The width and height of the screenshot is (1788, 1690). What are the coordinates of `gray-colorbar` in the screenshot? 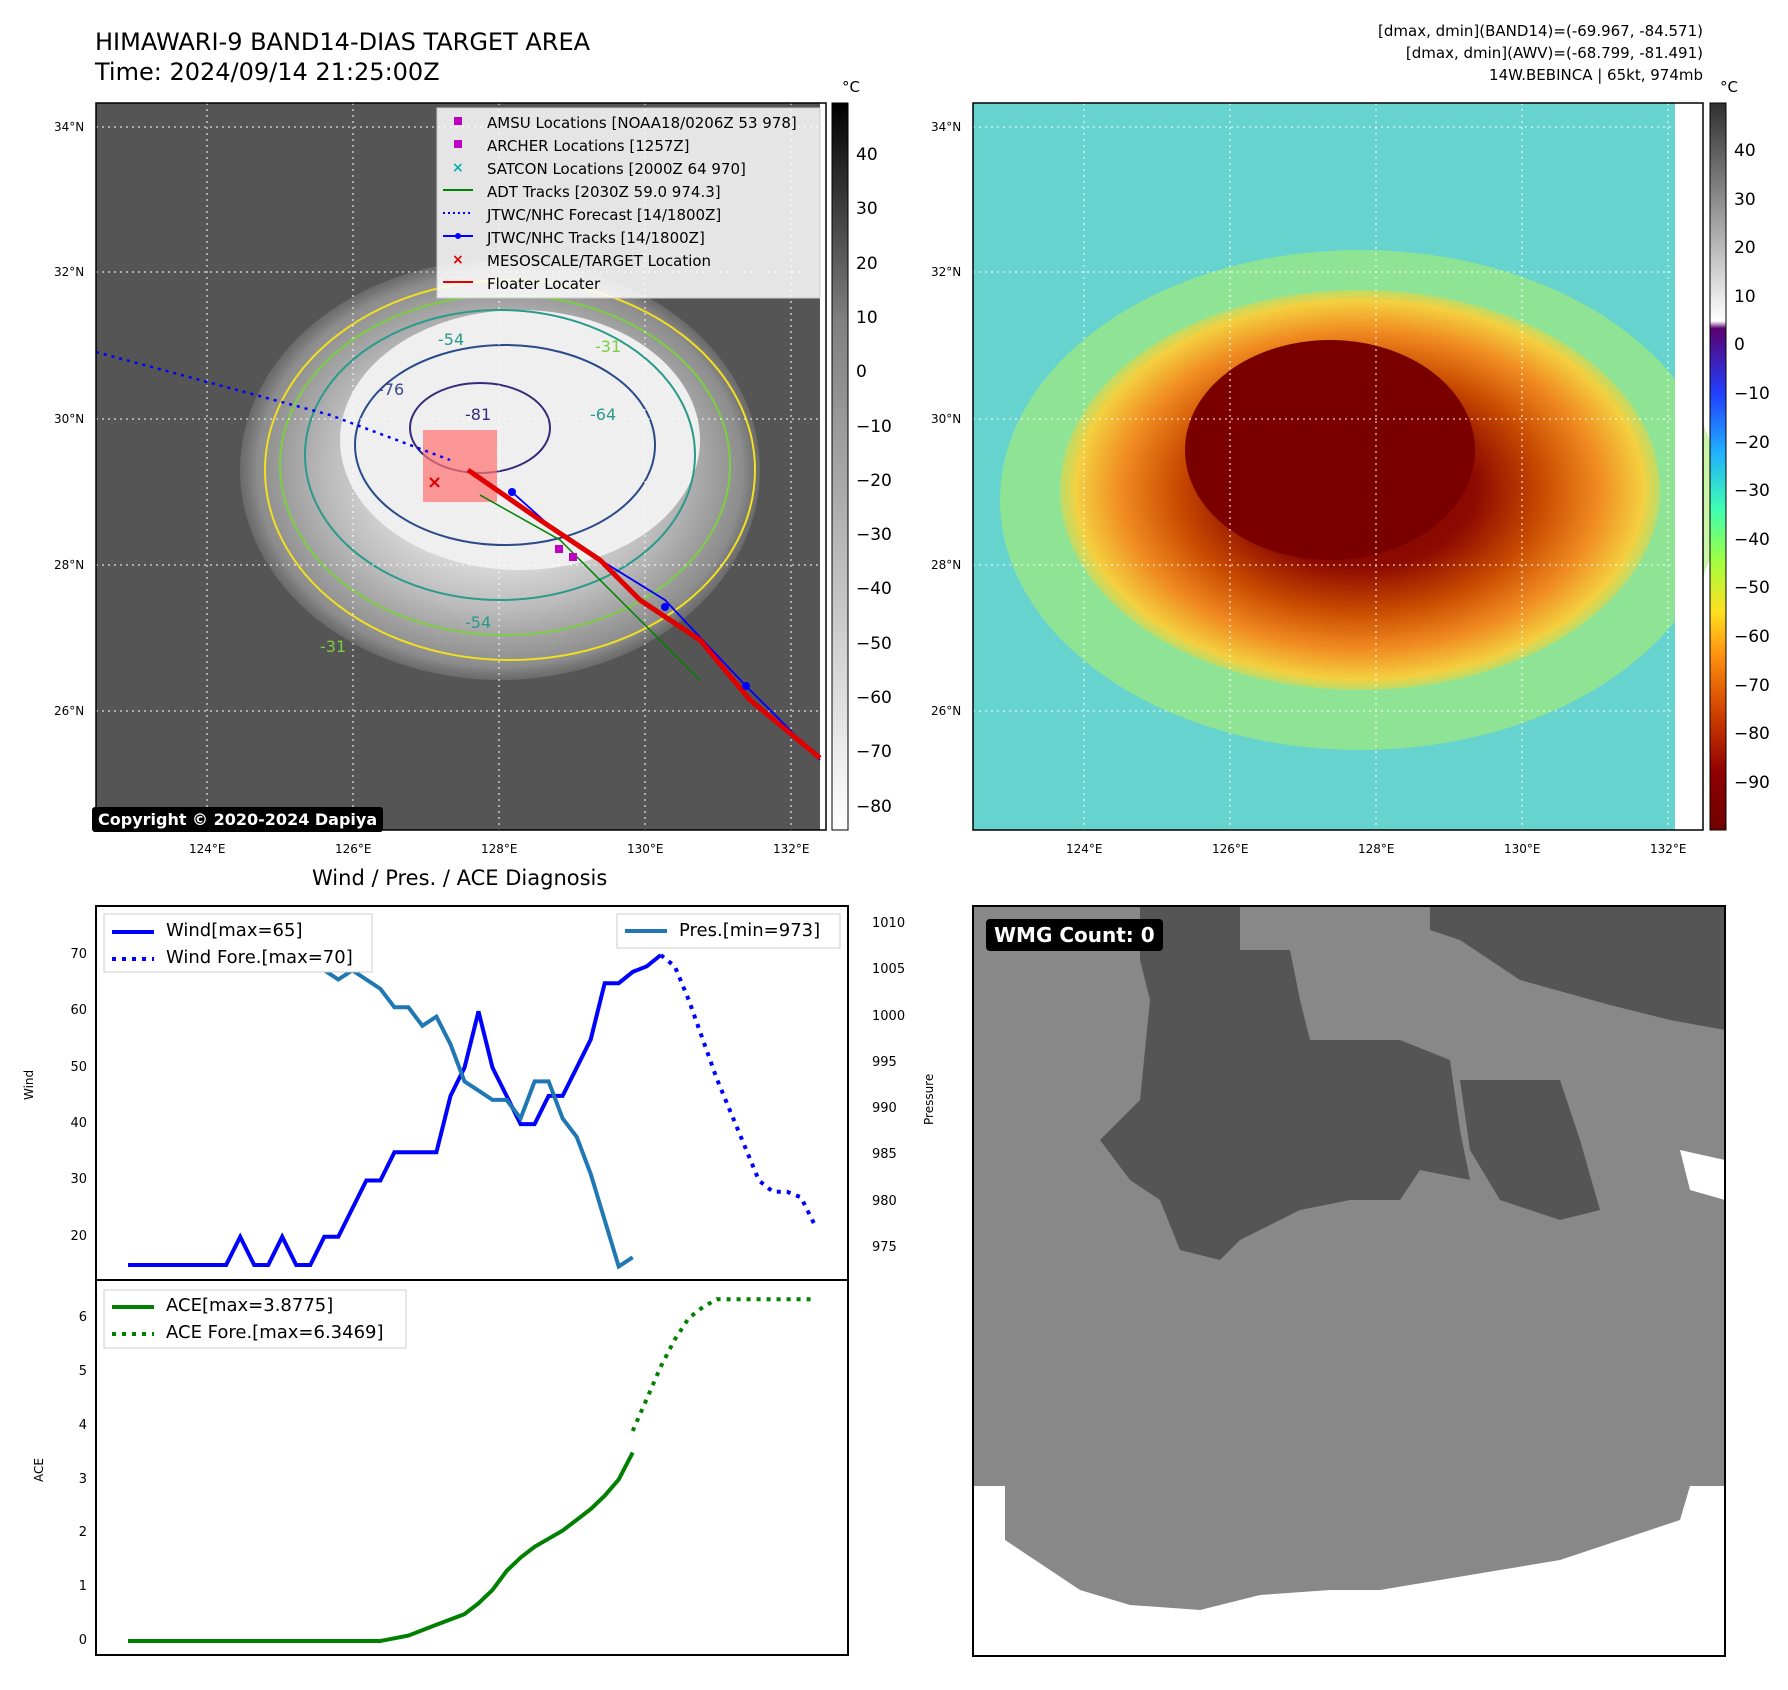 It's located at (840, 466).